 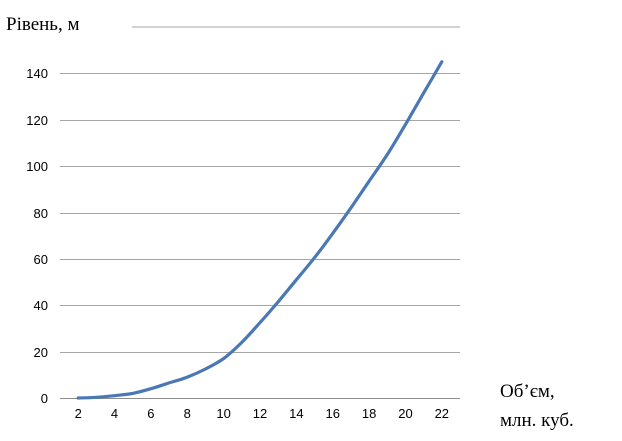 I want to click on y-tick-label: 20, so click(x=41, y=352).